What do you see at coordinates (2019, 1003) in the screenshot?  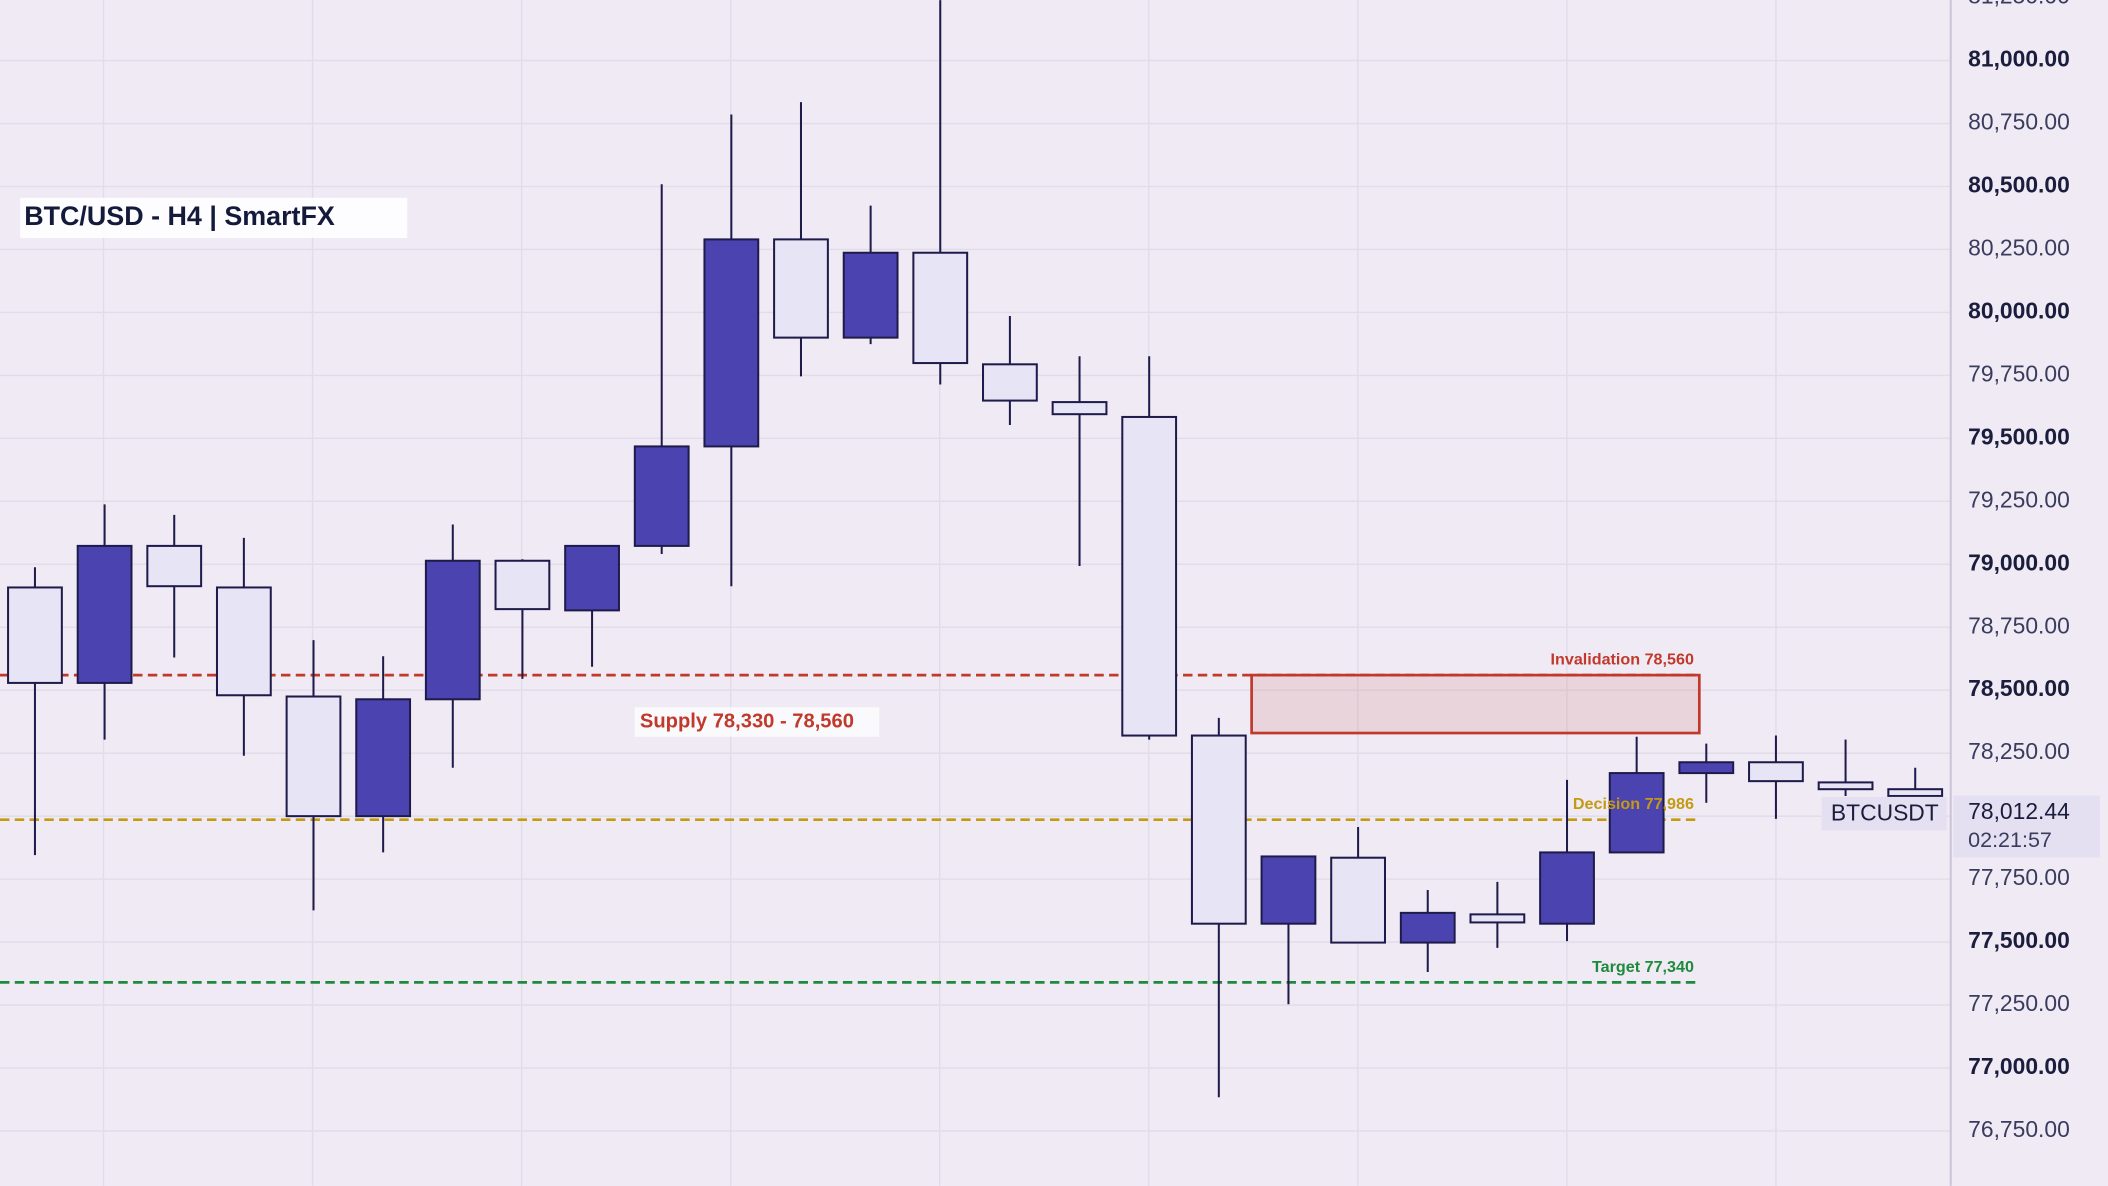 I see `y-tick-label: 77,250.00` at bounding box center [2019, 1003].